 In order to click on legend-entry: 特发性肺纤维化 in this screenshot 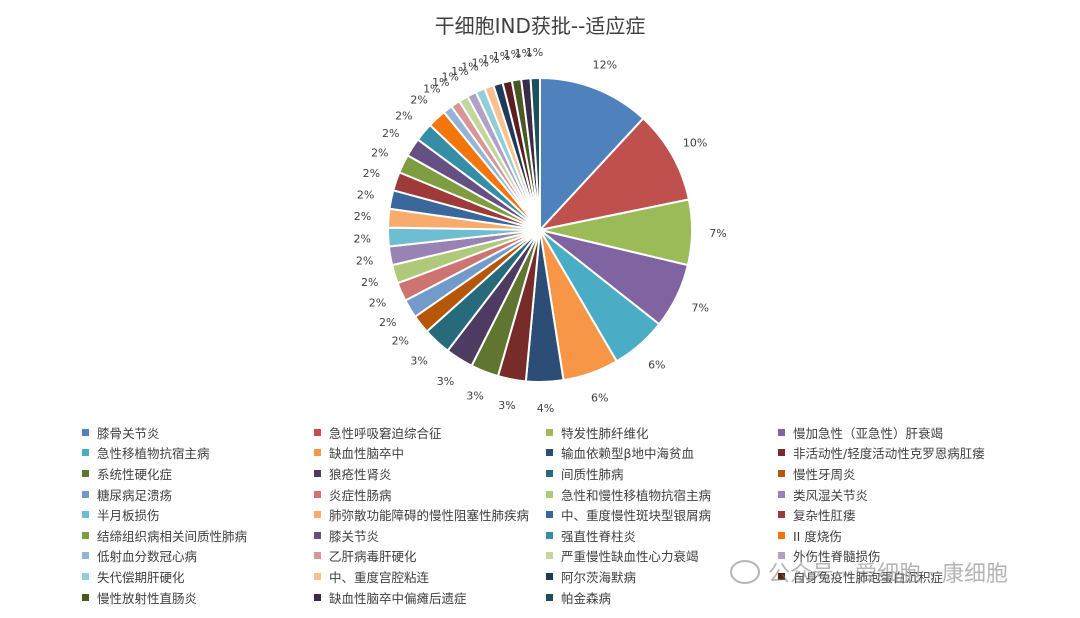, I will do `click(662, 432)`.